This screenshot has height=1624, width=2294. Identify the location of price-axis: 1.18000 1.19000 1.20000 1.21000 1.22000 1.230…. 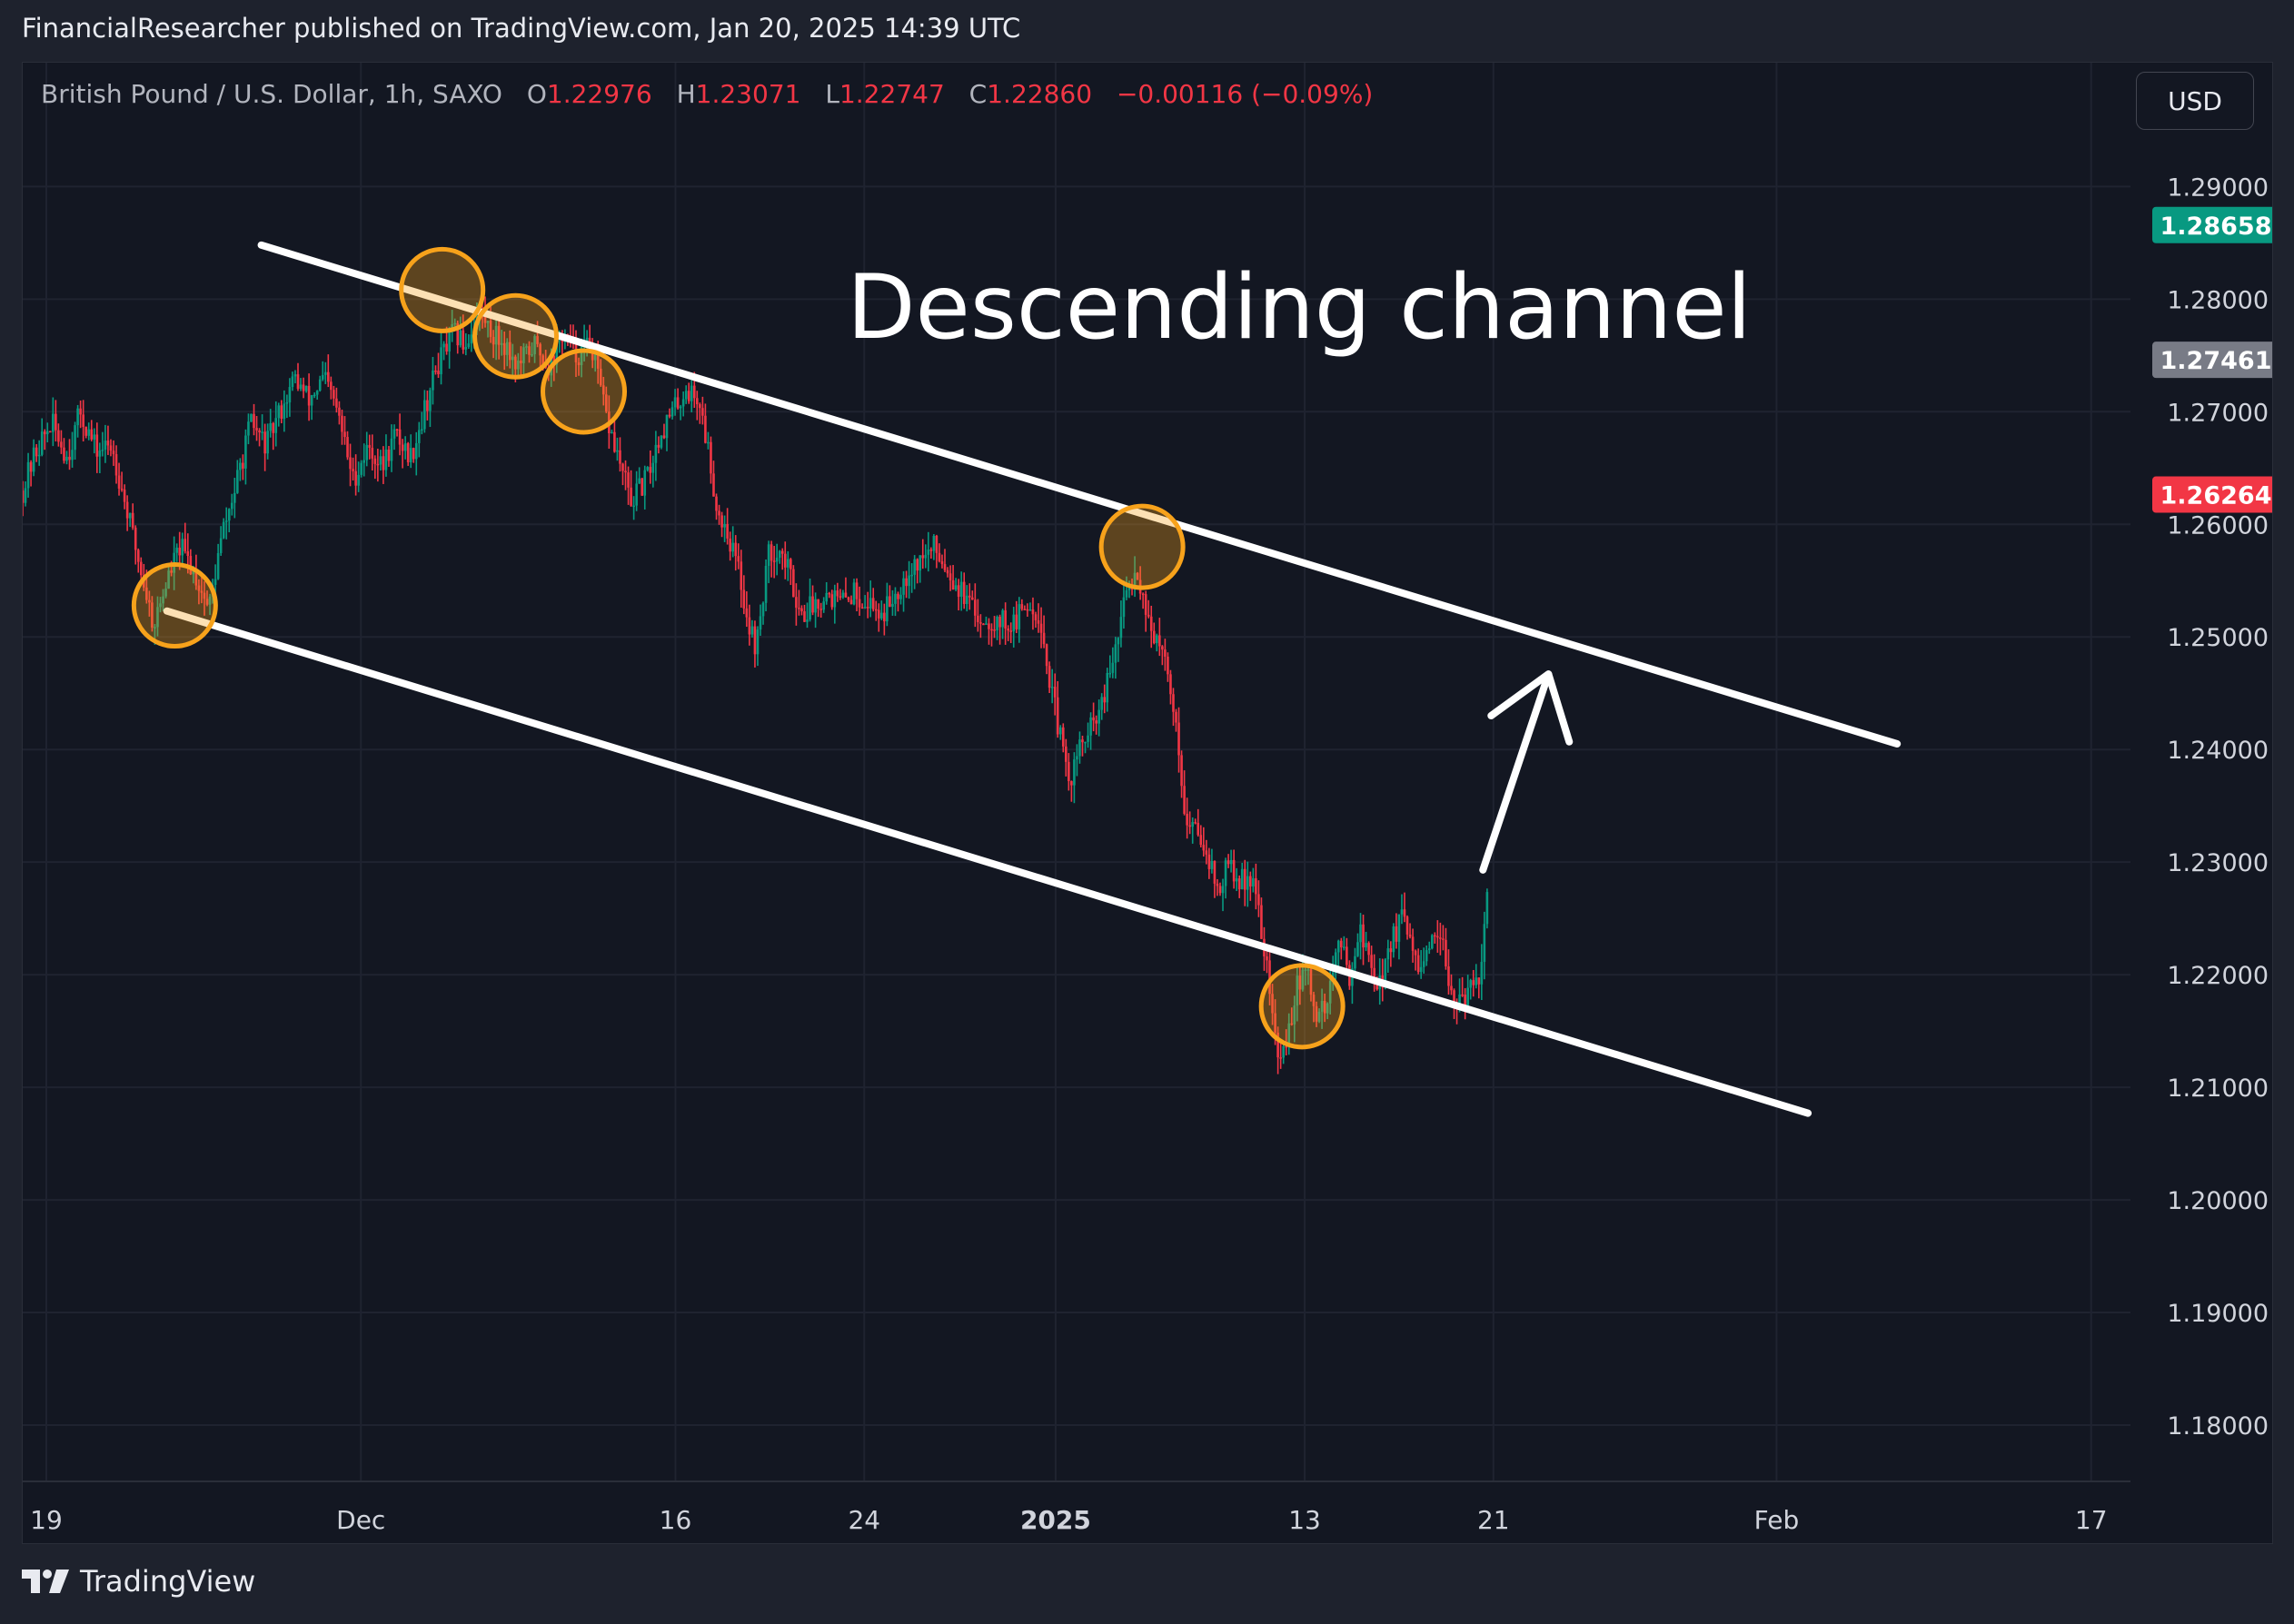
(2212, 807).